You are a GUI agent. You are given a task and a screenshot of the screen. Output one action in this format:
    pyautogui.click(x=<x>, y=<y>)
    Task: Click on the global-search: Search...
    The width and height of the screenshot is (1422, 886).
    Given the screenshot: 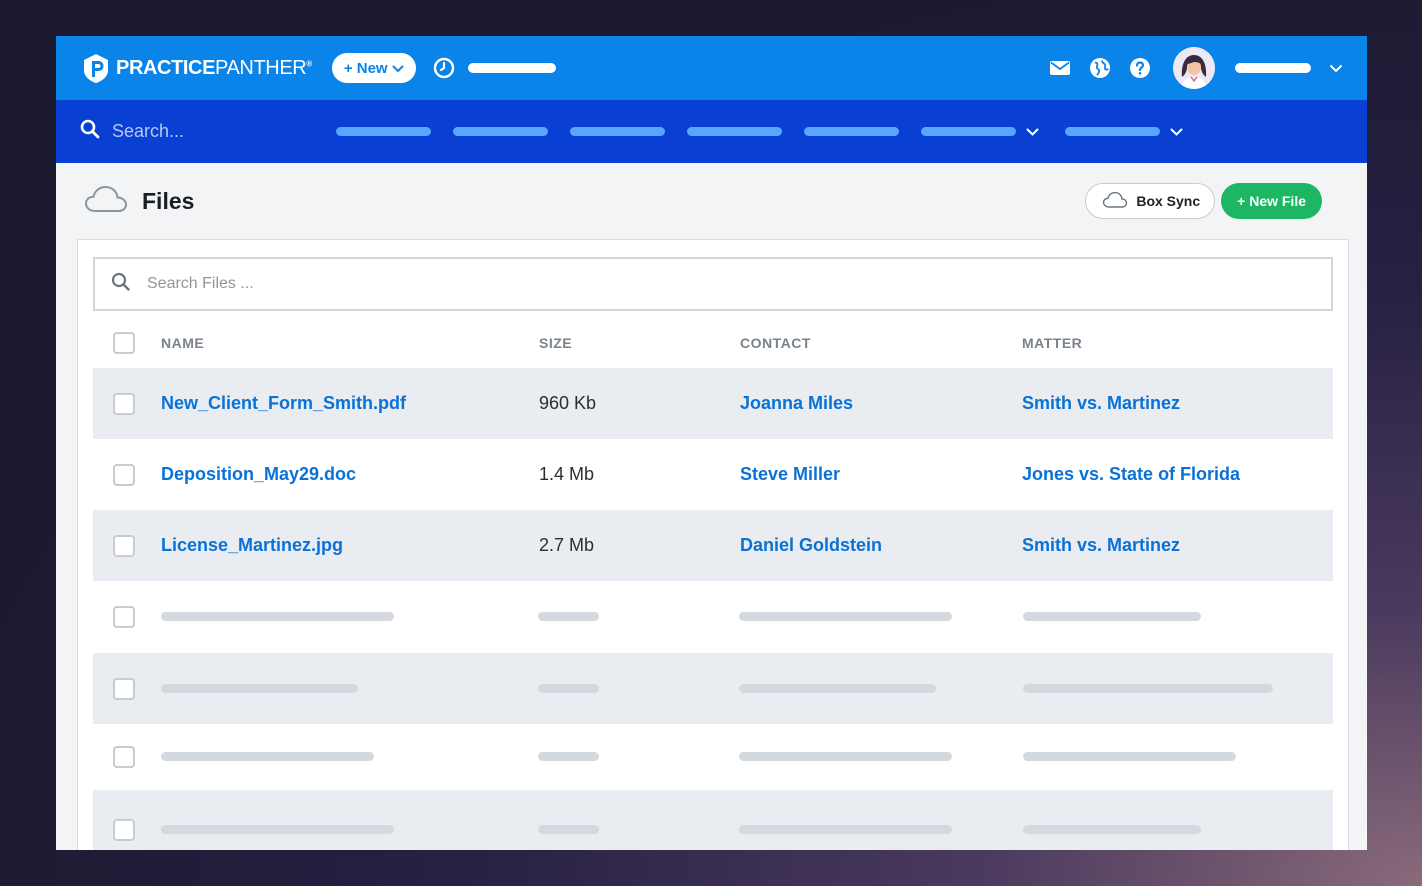 What is the action you would take?
    pyautogui.click(x=208, y=131)
    